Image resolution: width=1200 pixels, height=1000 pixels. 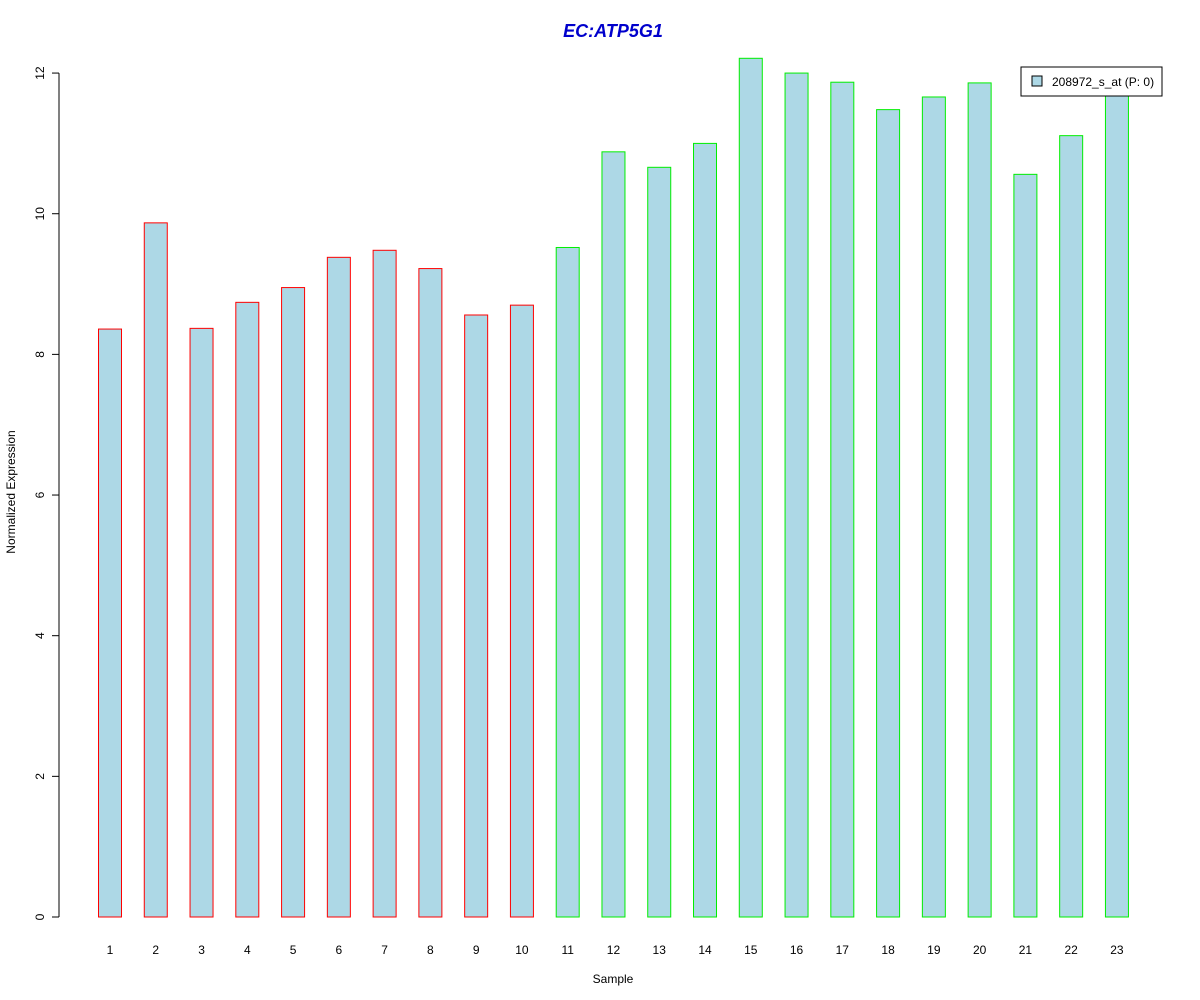 I want to click on x-tick-label-1: 1, so click(x=110, y=950).